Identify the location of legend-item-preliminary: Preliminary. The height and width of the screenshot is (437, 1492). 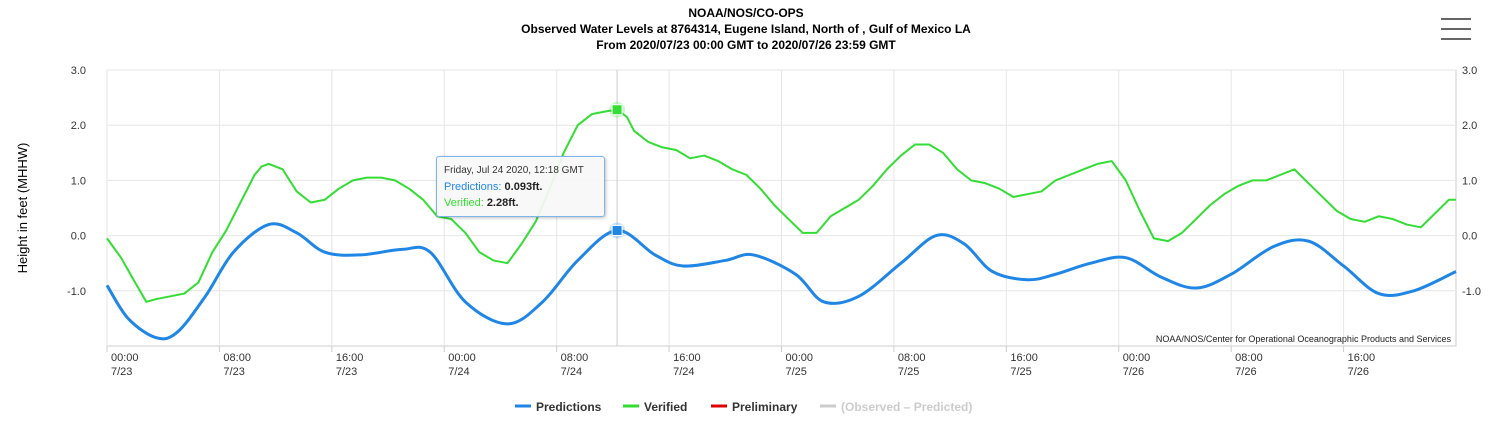
(754, 407).